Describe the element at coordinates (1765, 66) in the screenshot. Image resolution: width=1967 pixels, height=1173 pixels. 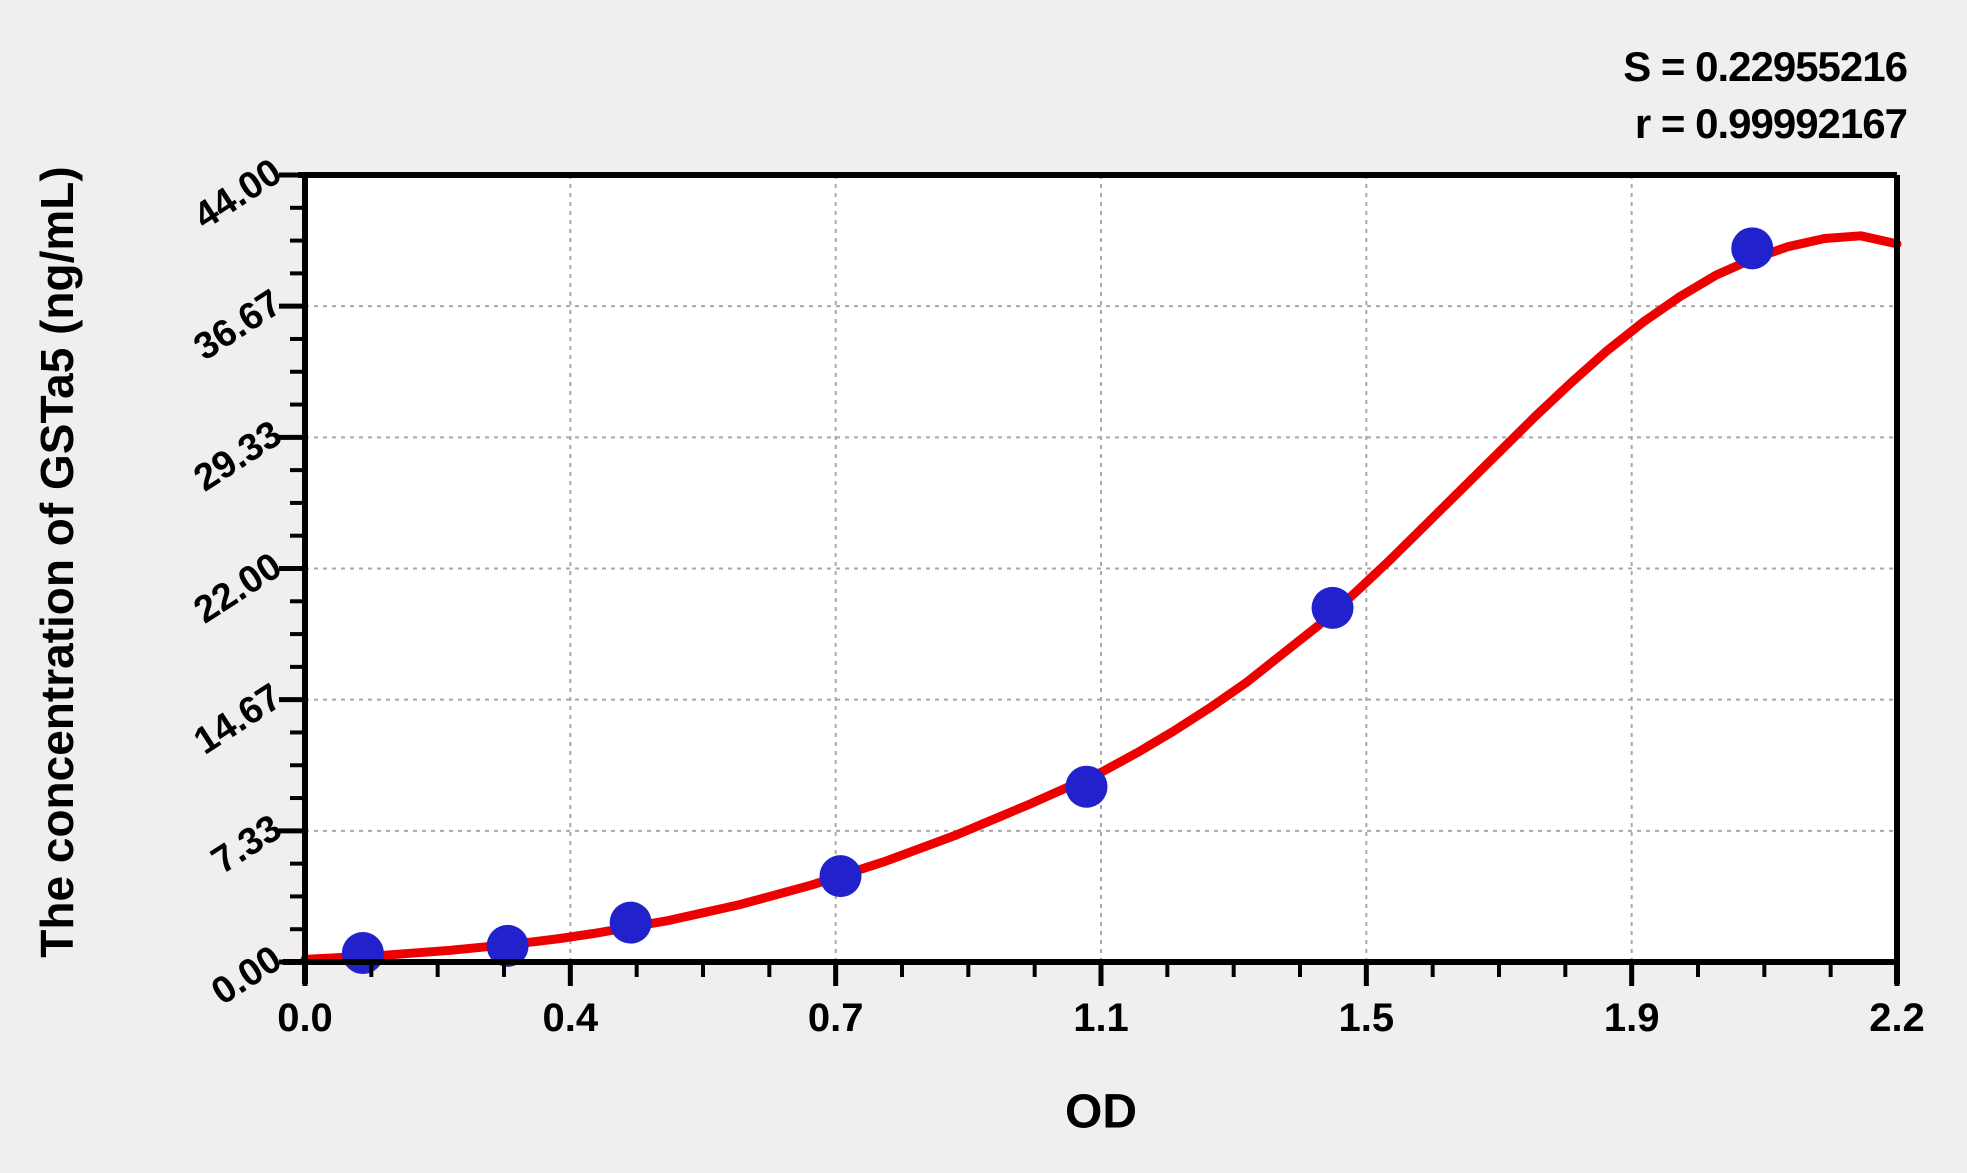
I see `fit-statistic-s: S = 0.22955216` at that location.